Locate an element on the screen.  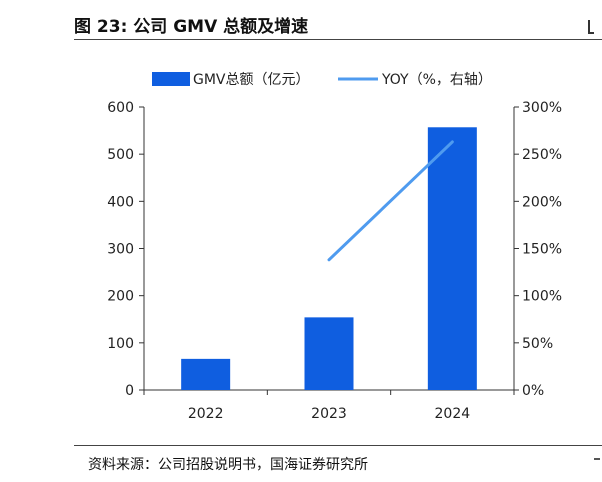
x-axis-tick-label: 2022 is located at coordinates (206, 414).